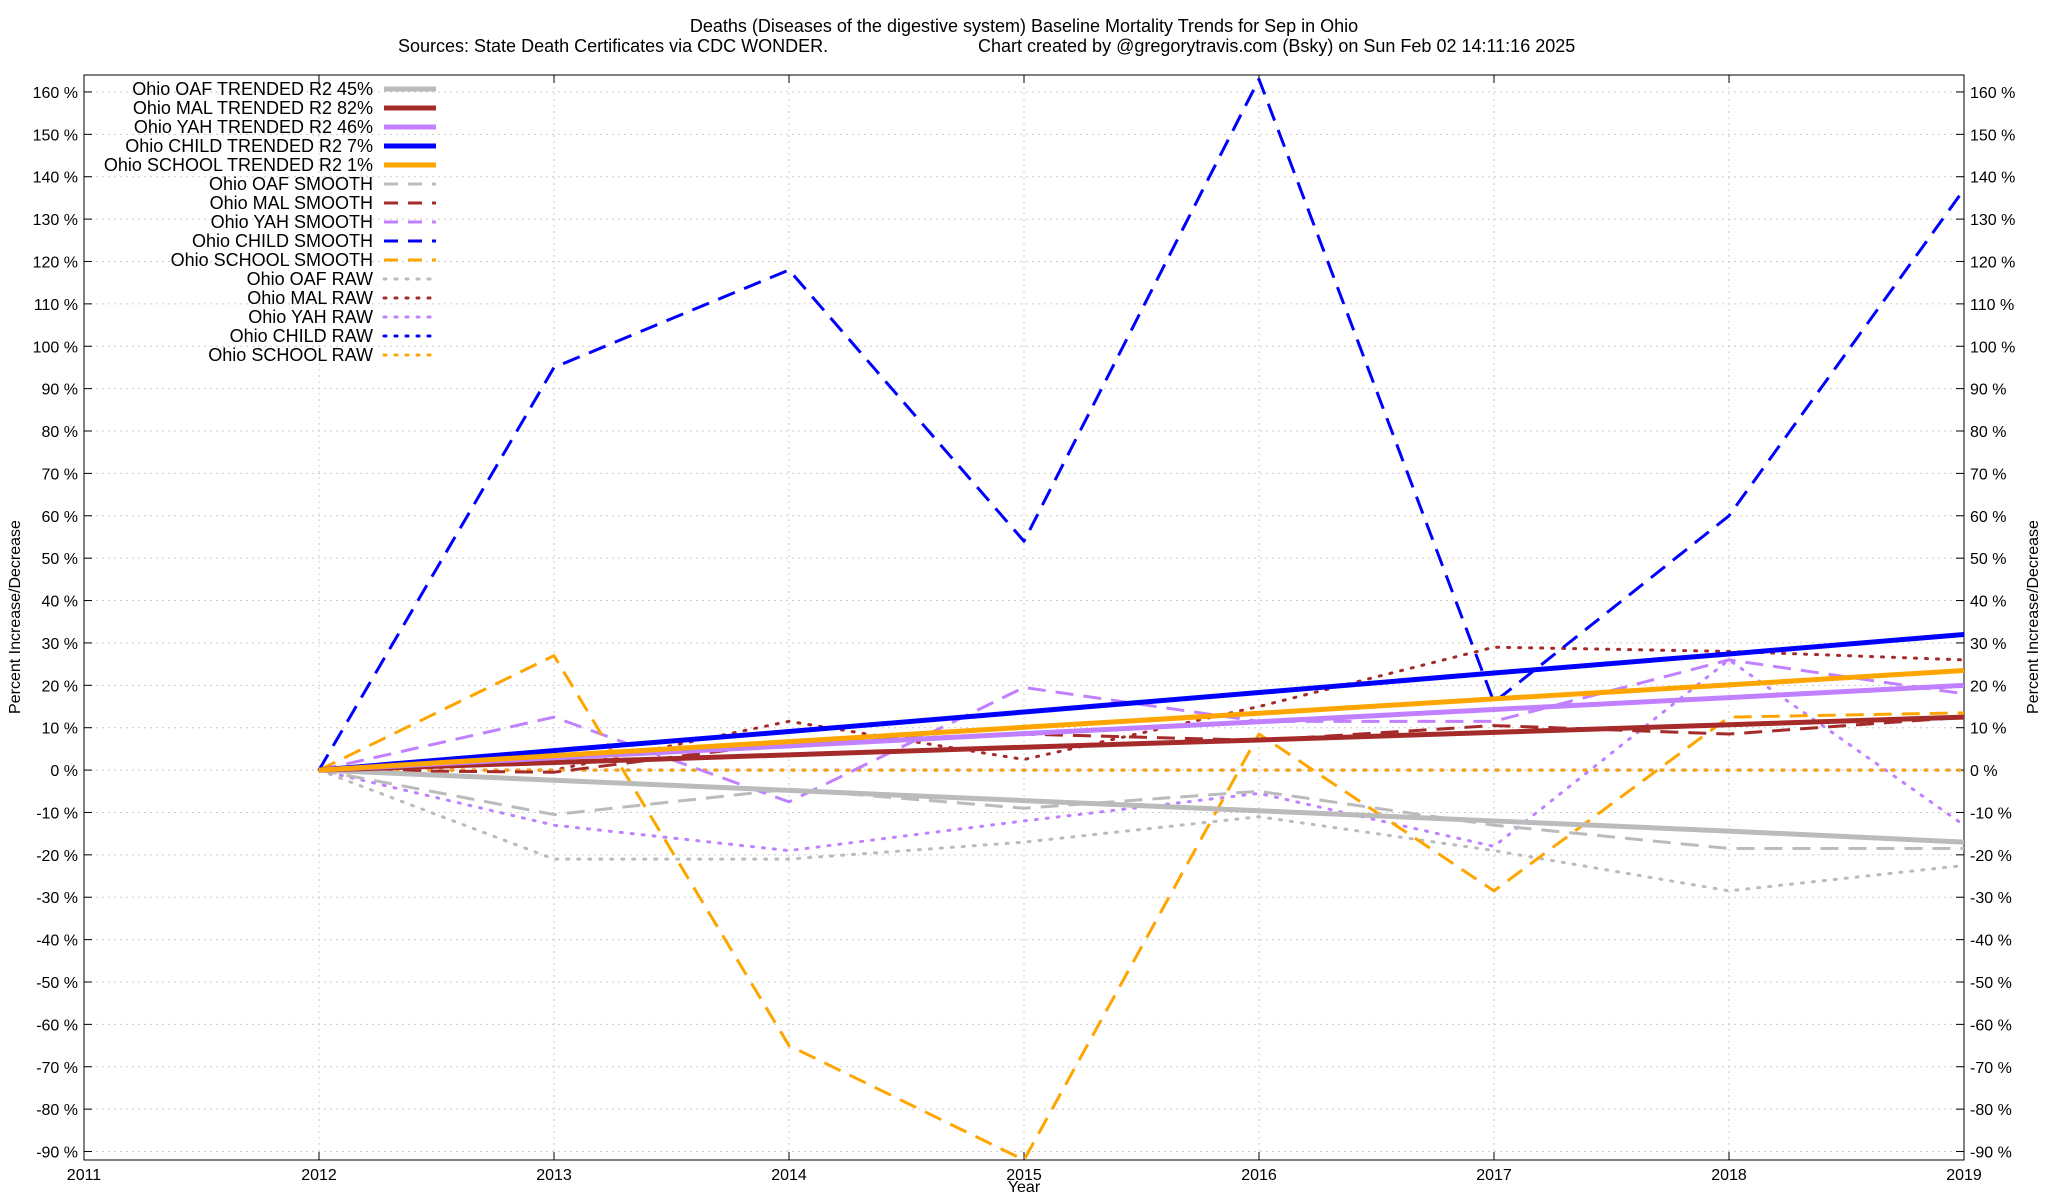 The width and height of the screenshot is (2048, 1200). What do you see at coordinates (57, 898) in the screenshot?
I see `y-tick-label-left: -30 %` at bounding box center [57, 898].